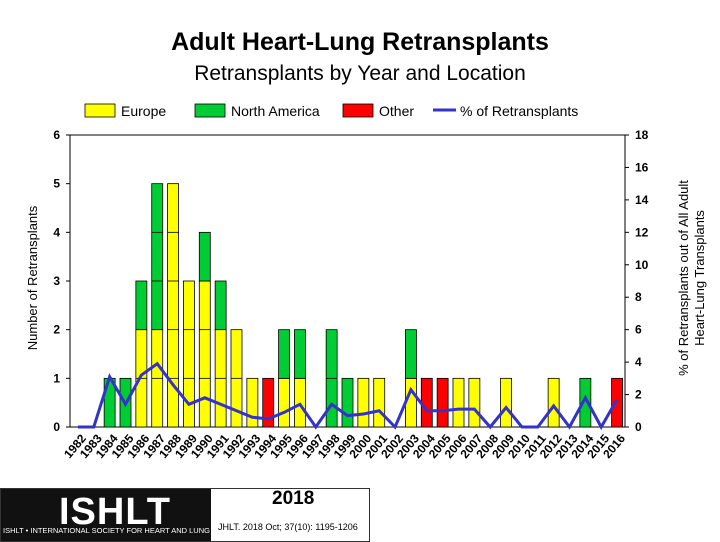 The image size is (720, 542). What do you see at coordinates (56, 427) in the screenshot?
I see `y-tick-label: 0` at bounding box center [56, 427].